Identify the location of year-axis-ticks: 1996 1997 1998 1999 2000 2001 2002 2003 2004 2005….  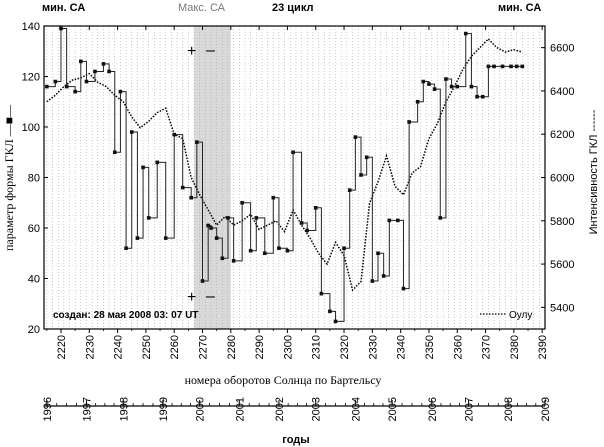
(297, 409).